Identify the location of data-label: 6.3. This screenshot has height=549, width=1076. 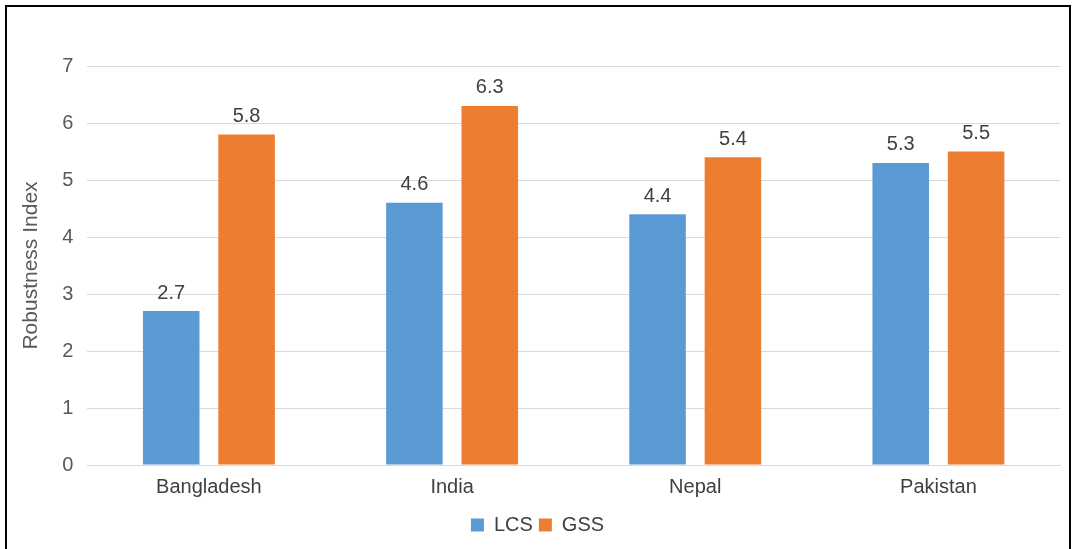
(489, 86).